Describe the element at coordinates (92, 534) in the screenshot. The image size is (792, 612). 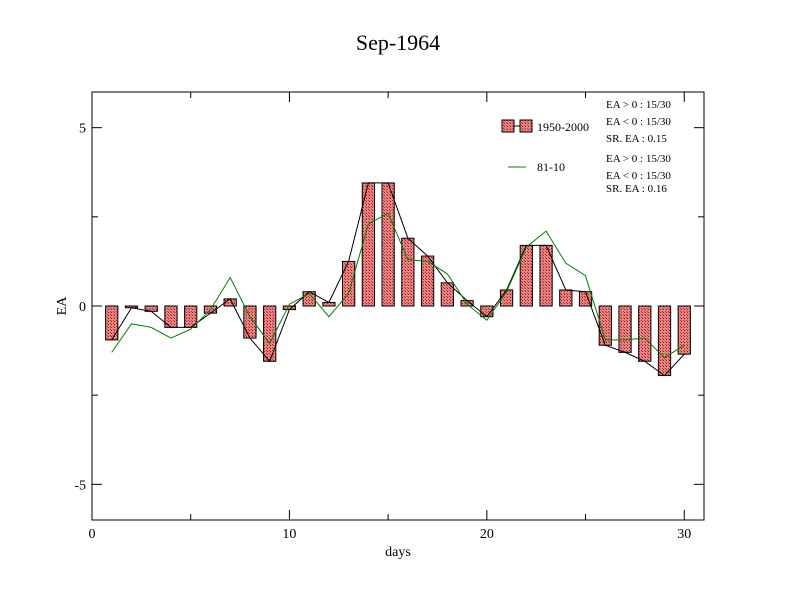
I see `x-tick-label-0: 0` at that location.